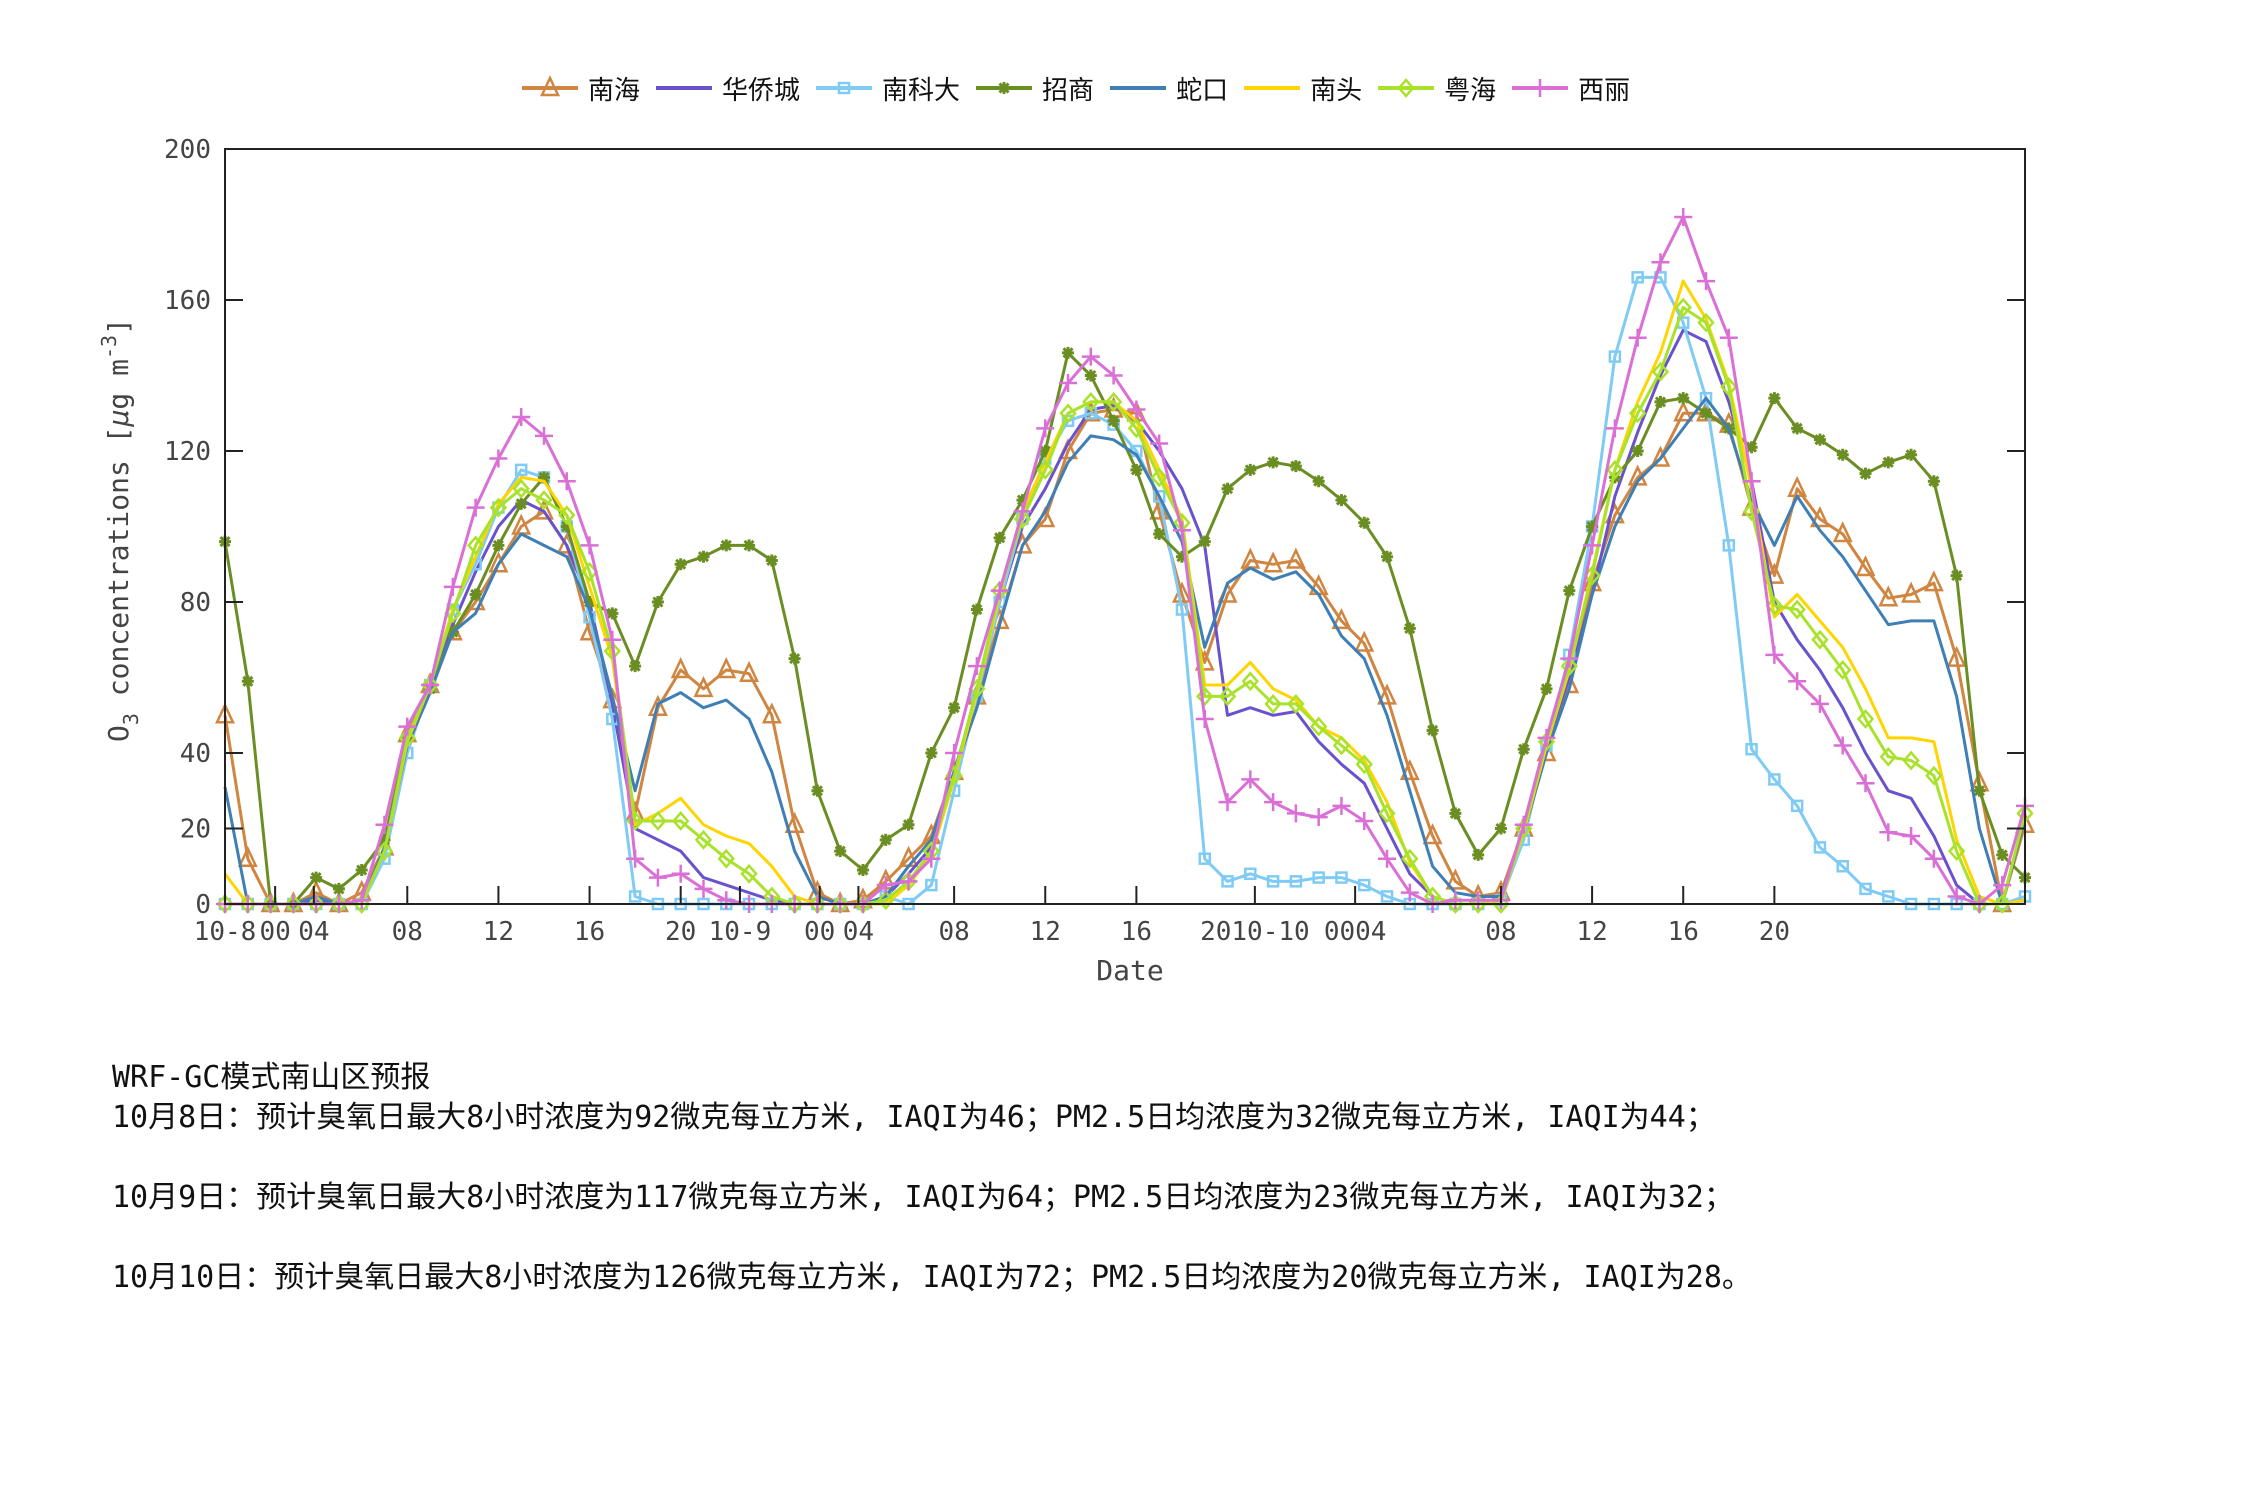 The width and height of the screenshot is (2250, 1500). I want to click on y-tick-label: 160, so click(187, 301).